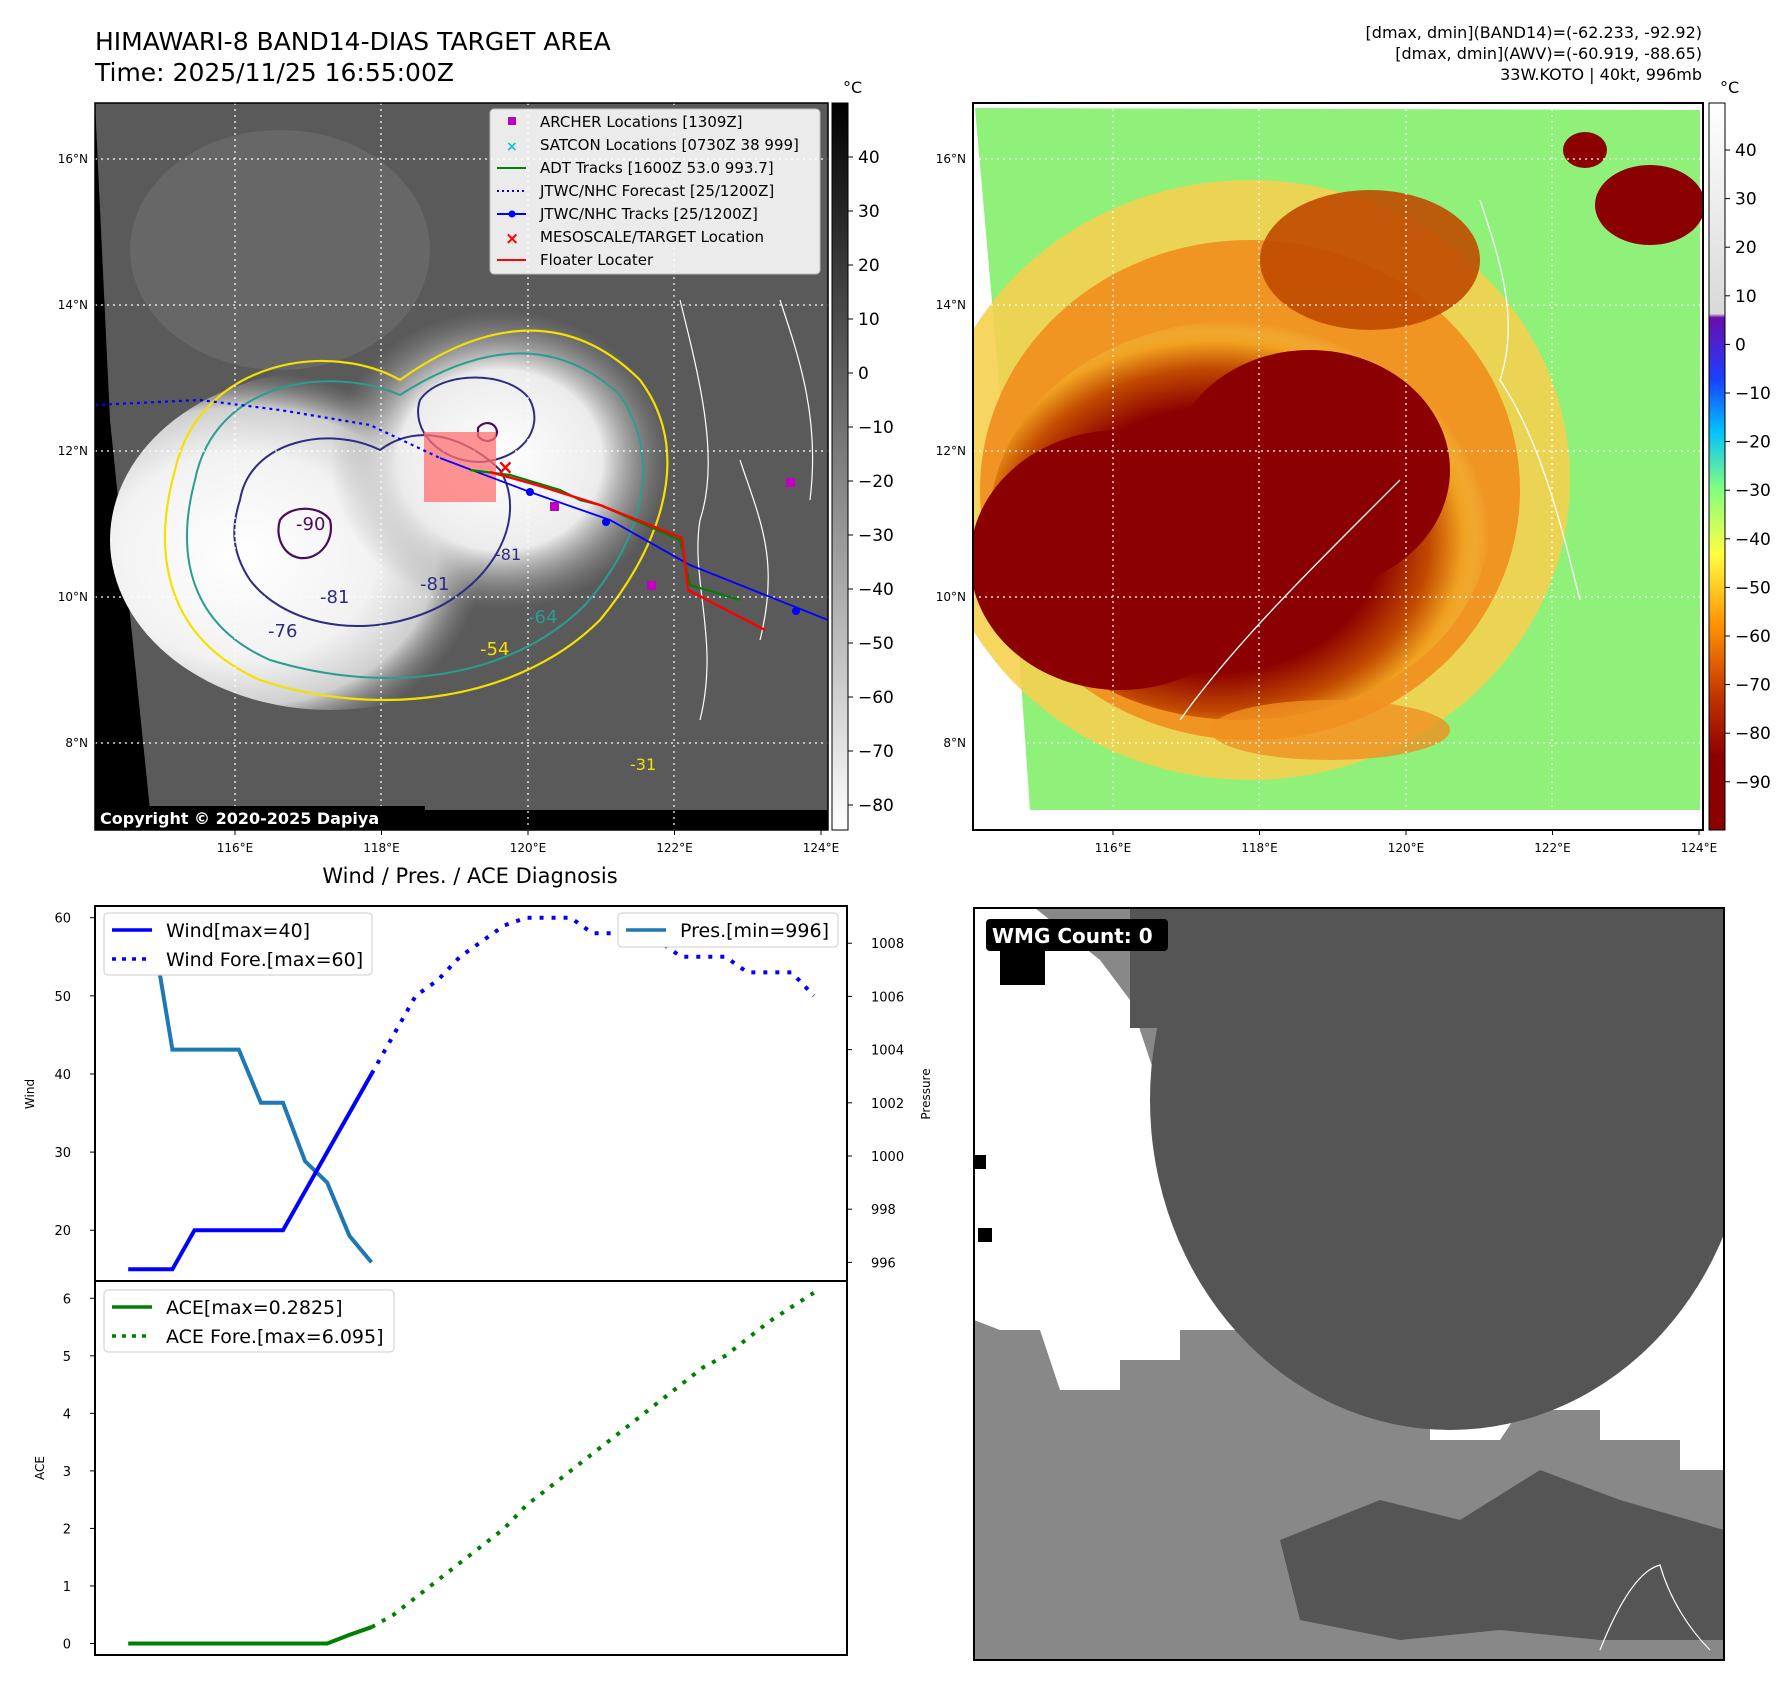 This screenshot has height=1690, width=1788. I want to click on contour-teal, so click(415, 515).